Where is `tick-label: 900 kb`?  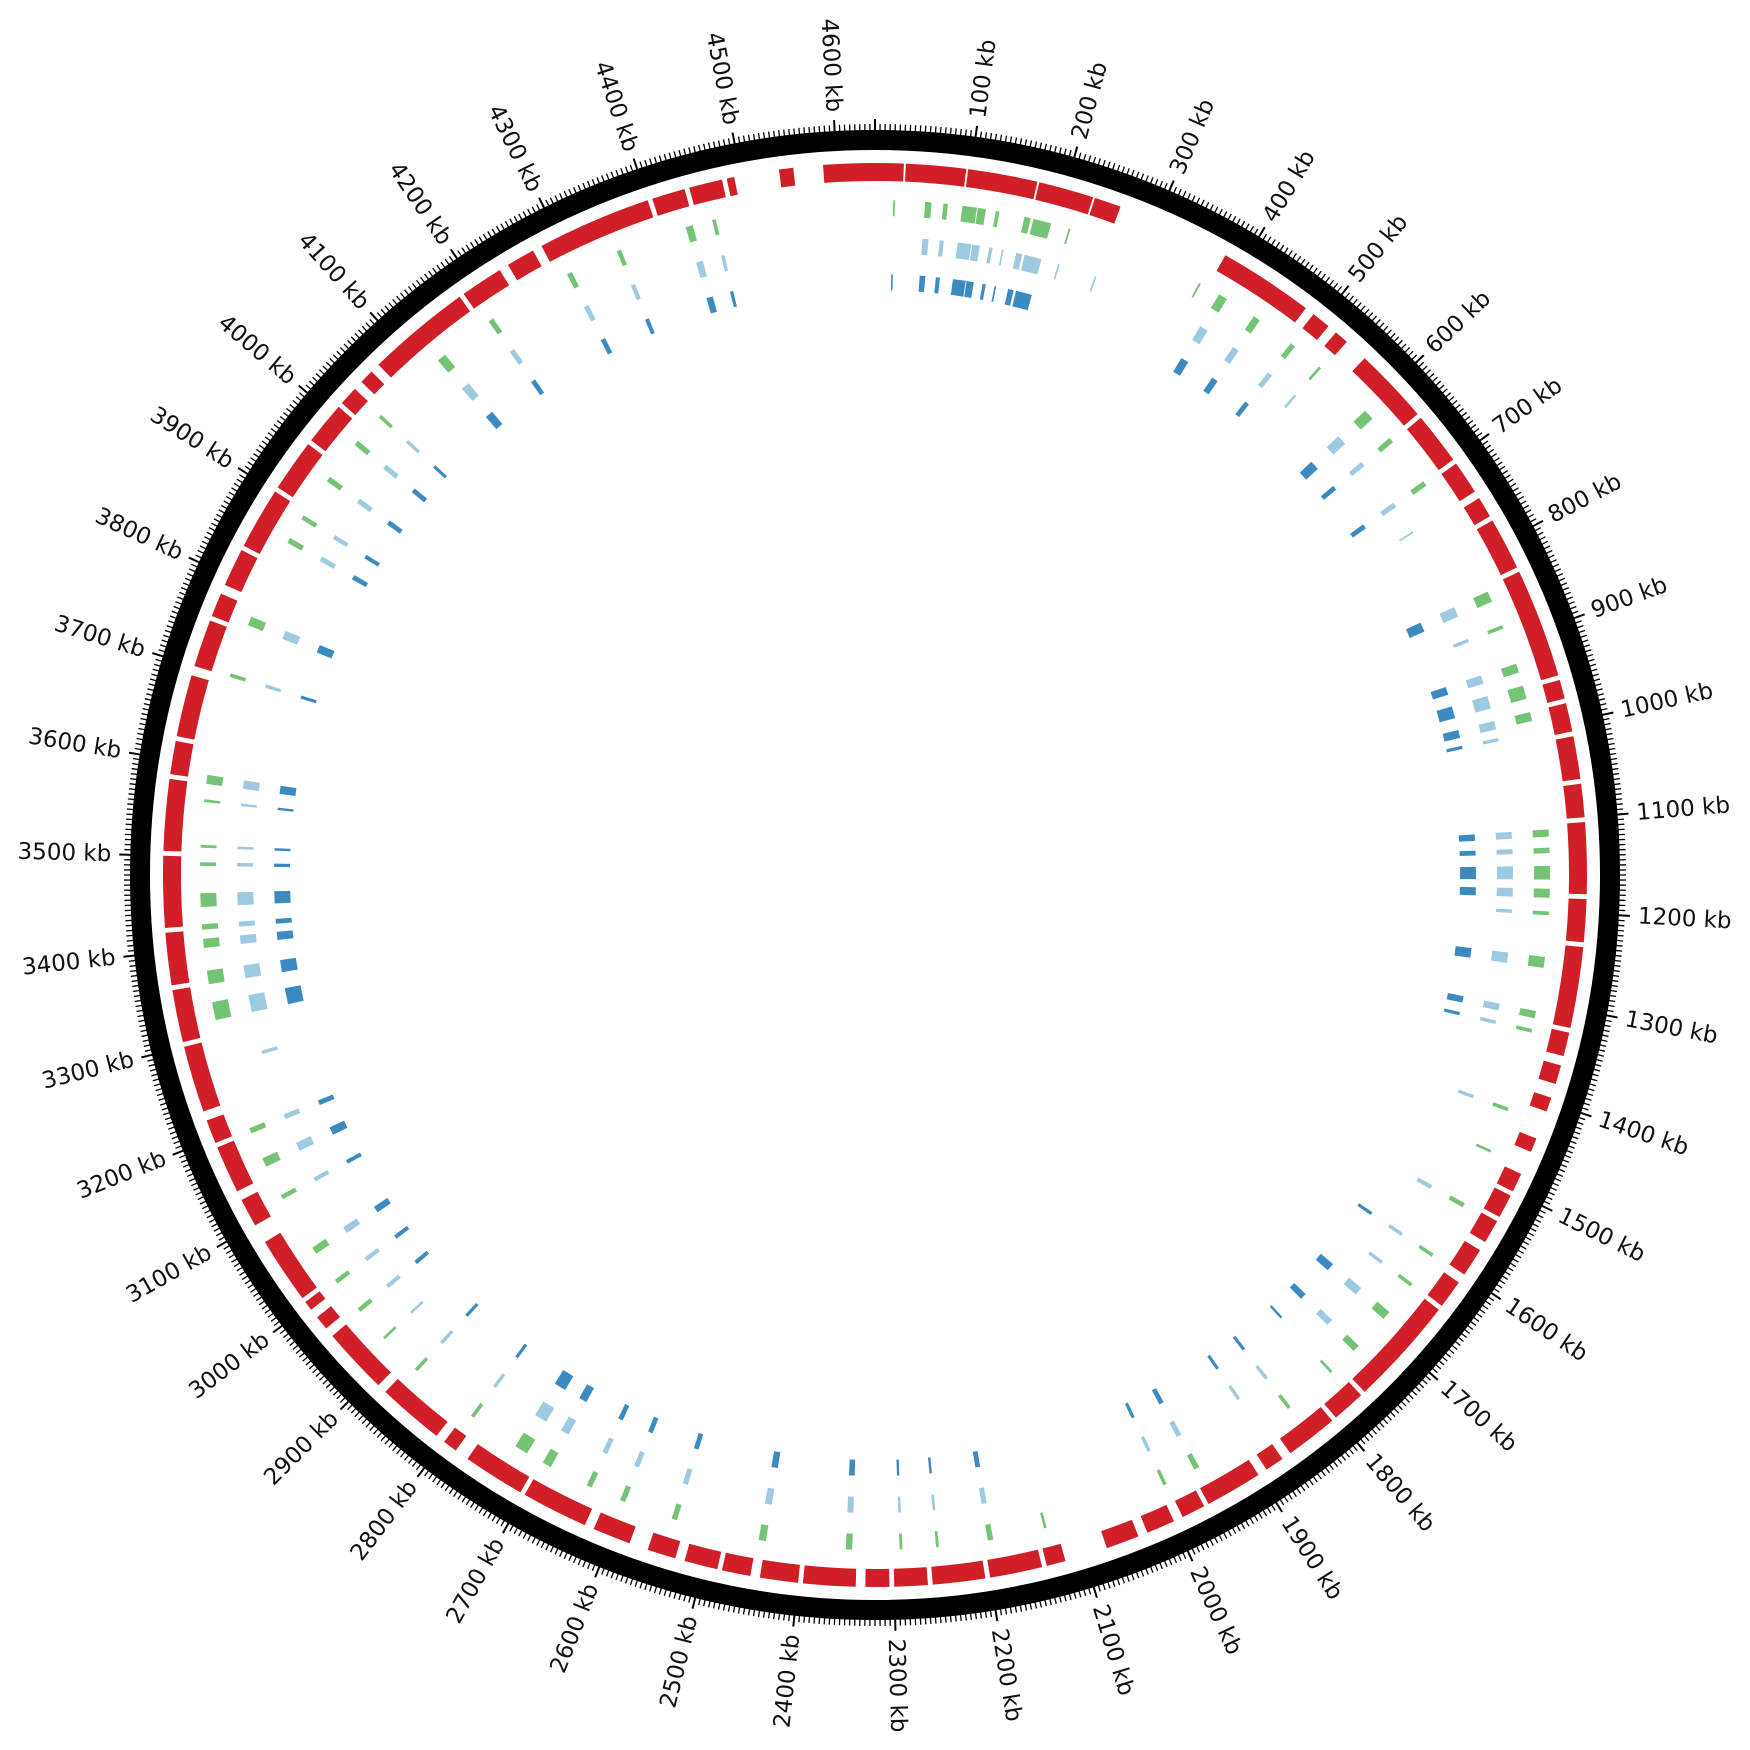
tick-label: 900 kb is located at coordinates (1629, 598).